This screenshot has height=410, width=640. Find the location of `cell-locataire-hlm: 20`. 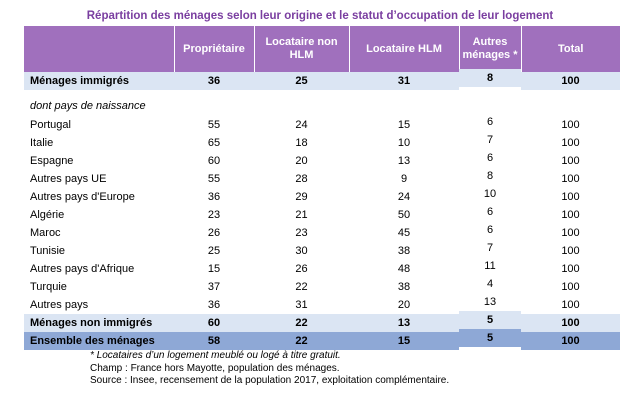

cell-locataire-hlm: 20 is located at coordinates (404, 305).